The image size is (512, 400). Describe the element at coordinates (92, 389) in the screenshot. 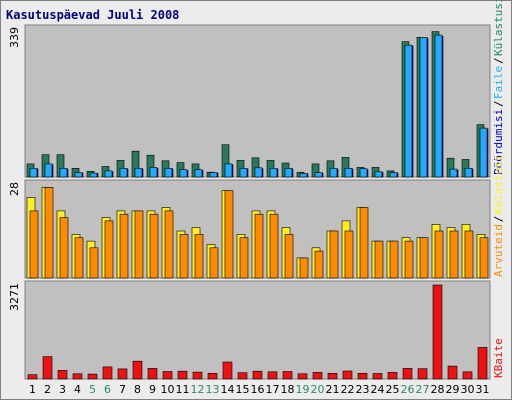

I see `x-tick-5: 5` at that location.